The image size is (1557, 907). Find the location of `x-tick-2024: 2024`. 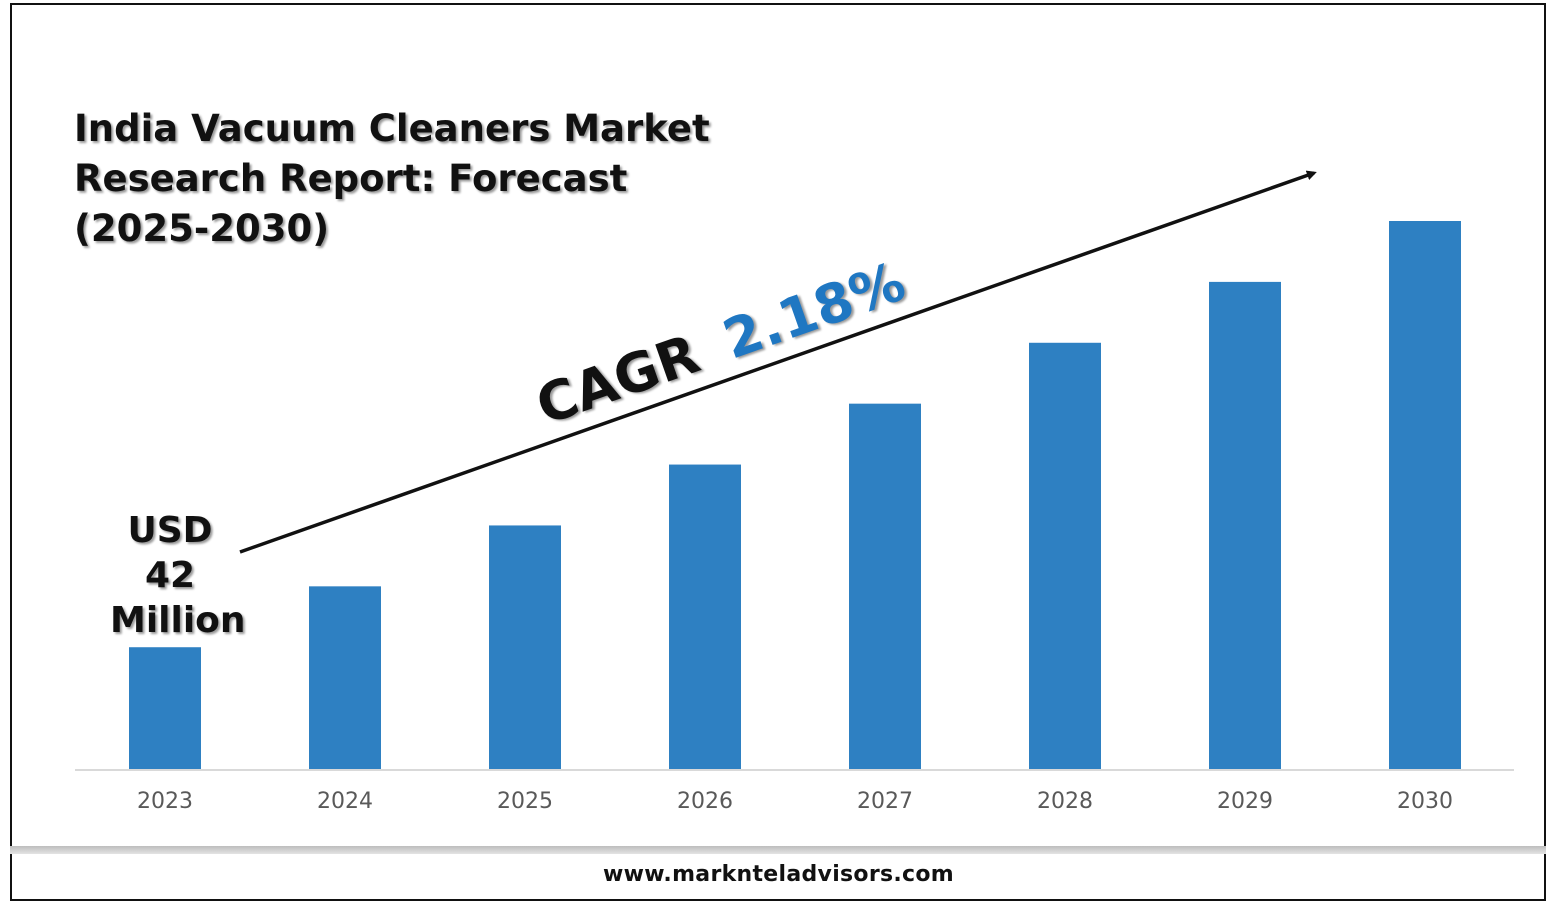

x-tick-2024: 2024 is located at coordinates (345, 801).